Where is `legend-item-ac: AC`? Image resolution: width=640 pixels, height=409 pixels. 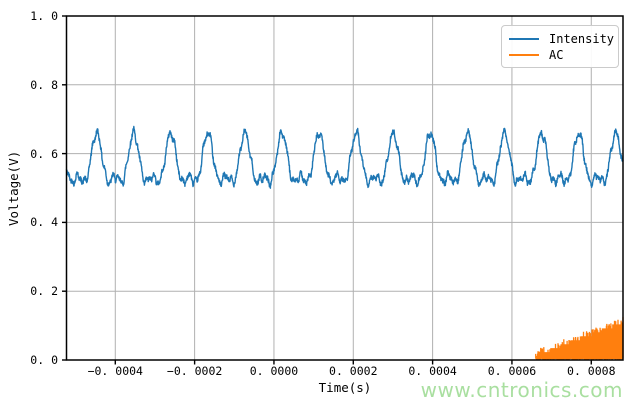 legend-item-ac: AC is located at coordinates (560, 55).